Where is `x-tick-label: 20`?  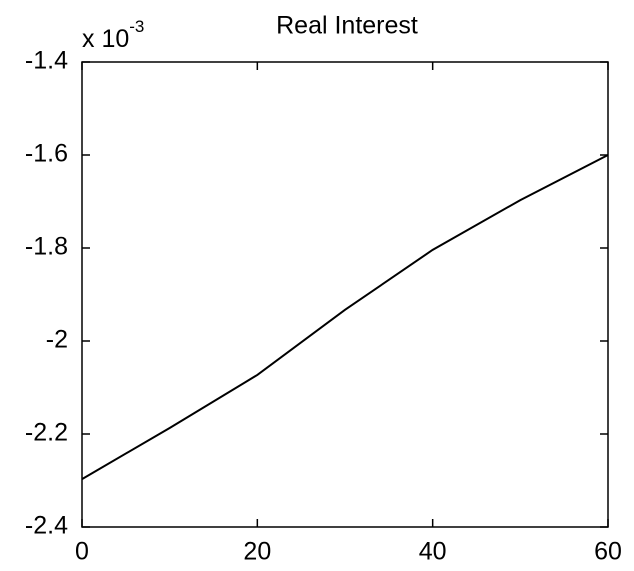 x-tick-label: 20 is located at coordinates (257, 552).